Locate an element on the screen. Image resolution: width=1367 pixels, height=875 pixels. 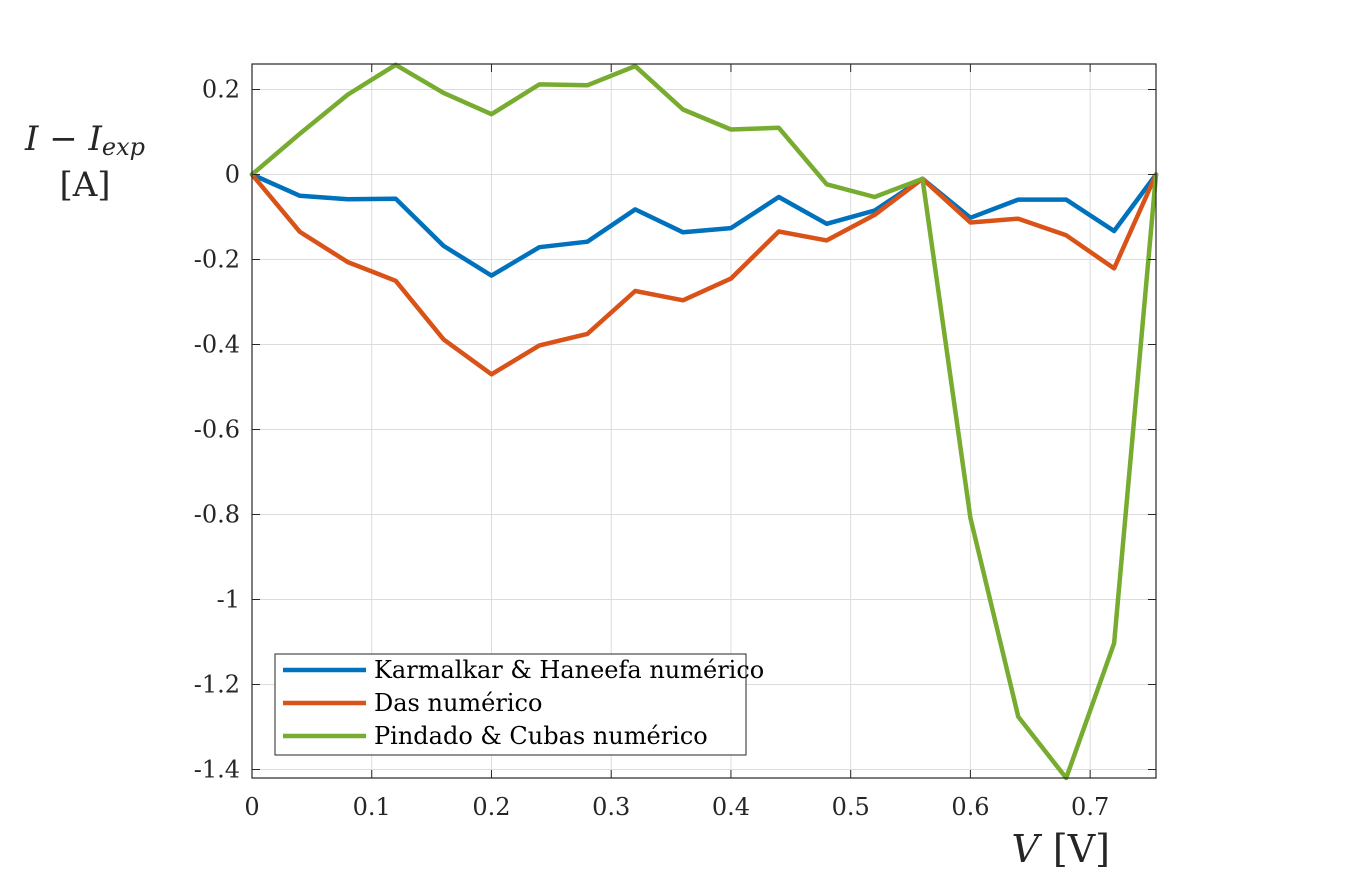
y-tick-label: 0.2 is located at coordinates (221, 90).